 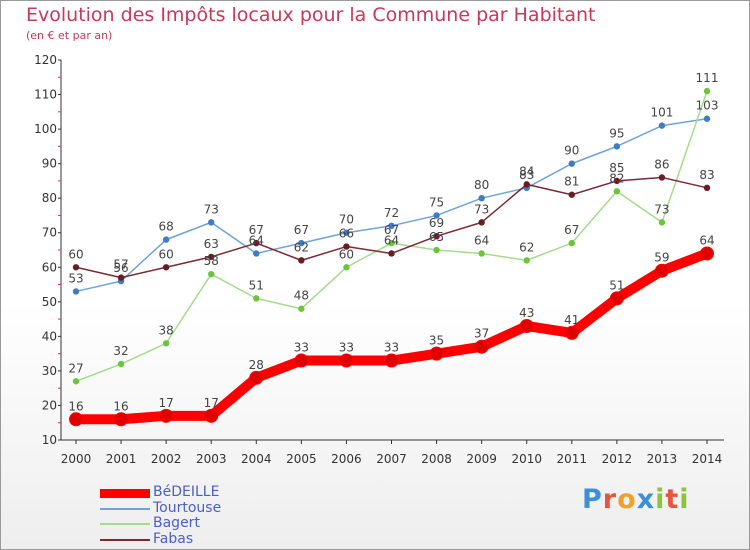 What do you see at coordinates (707, 459) in the screenshot?
I see `x-tick-label: 2014` at bounding box center [707, 459].